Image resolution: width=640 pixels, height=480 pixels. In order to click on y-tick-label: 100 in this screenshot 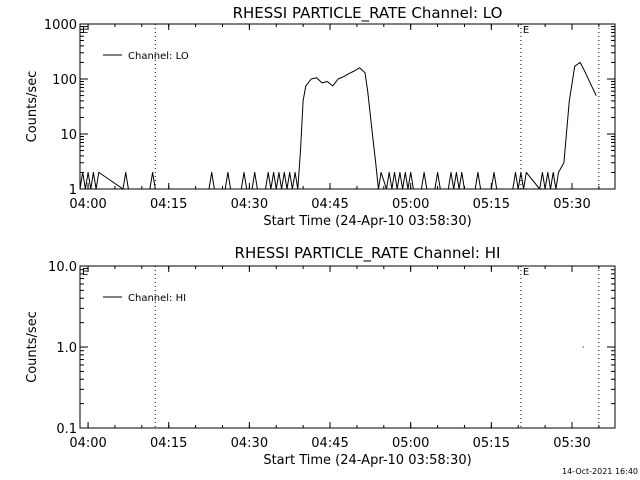, I will do `click(64, 80)`.